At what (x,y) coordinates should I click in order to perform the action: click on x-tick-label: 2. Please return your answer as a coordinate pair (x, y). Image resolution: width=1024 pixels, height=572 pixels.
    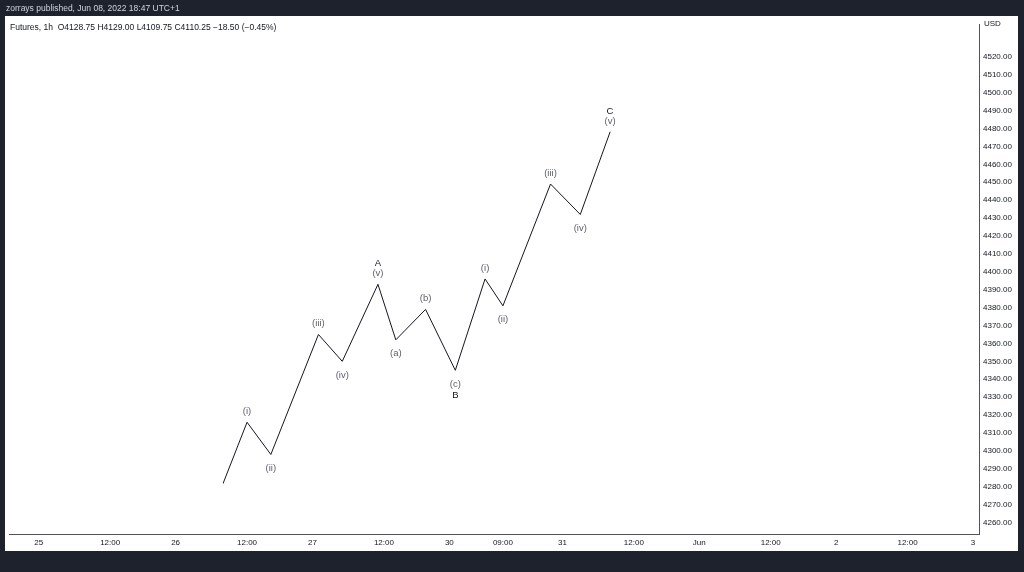
    Looking at the image, I should click on (836, 542).